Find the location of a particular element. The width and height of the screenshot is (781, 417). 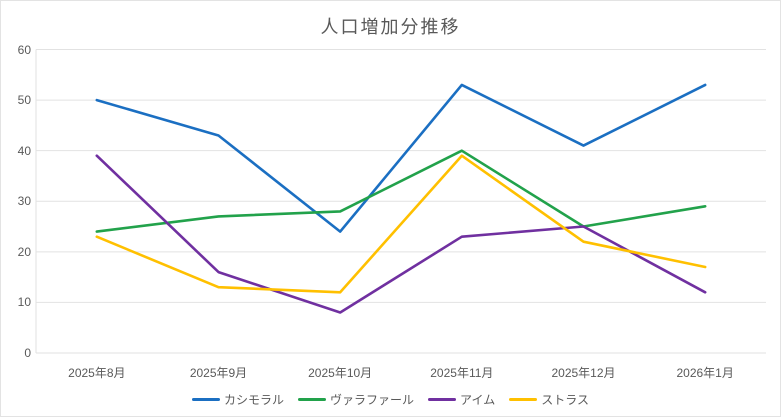

ytick-label-10: 10 is located at coordinates (24, 302).